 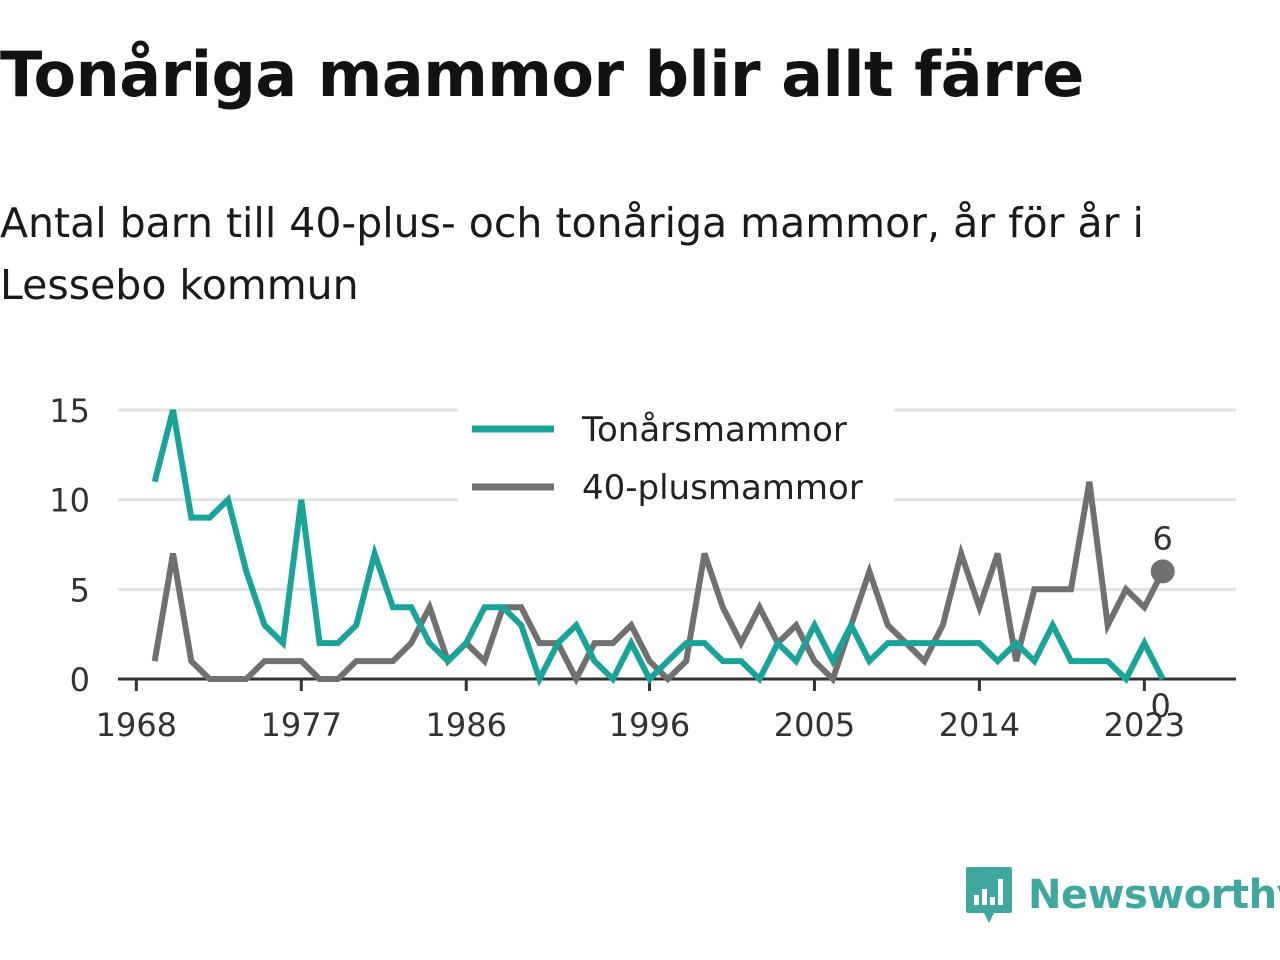 What do you see at coordinates (136, 725) in the screenshot?
I see `x-tick-label: 1968` at bounding box center [136, 725].